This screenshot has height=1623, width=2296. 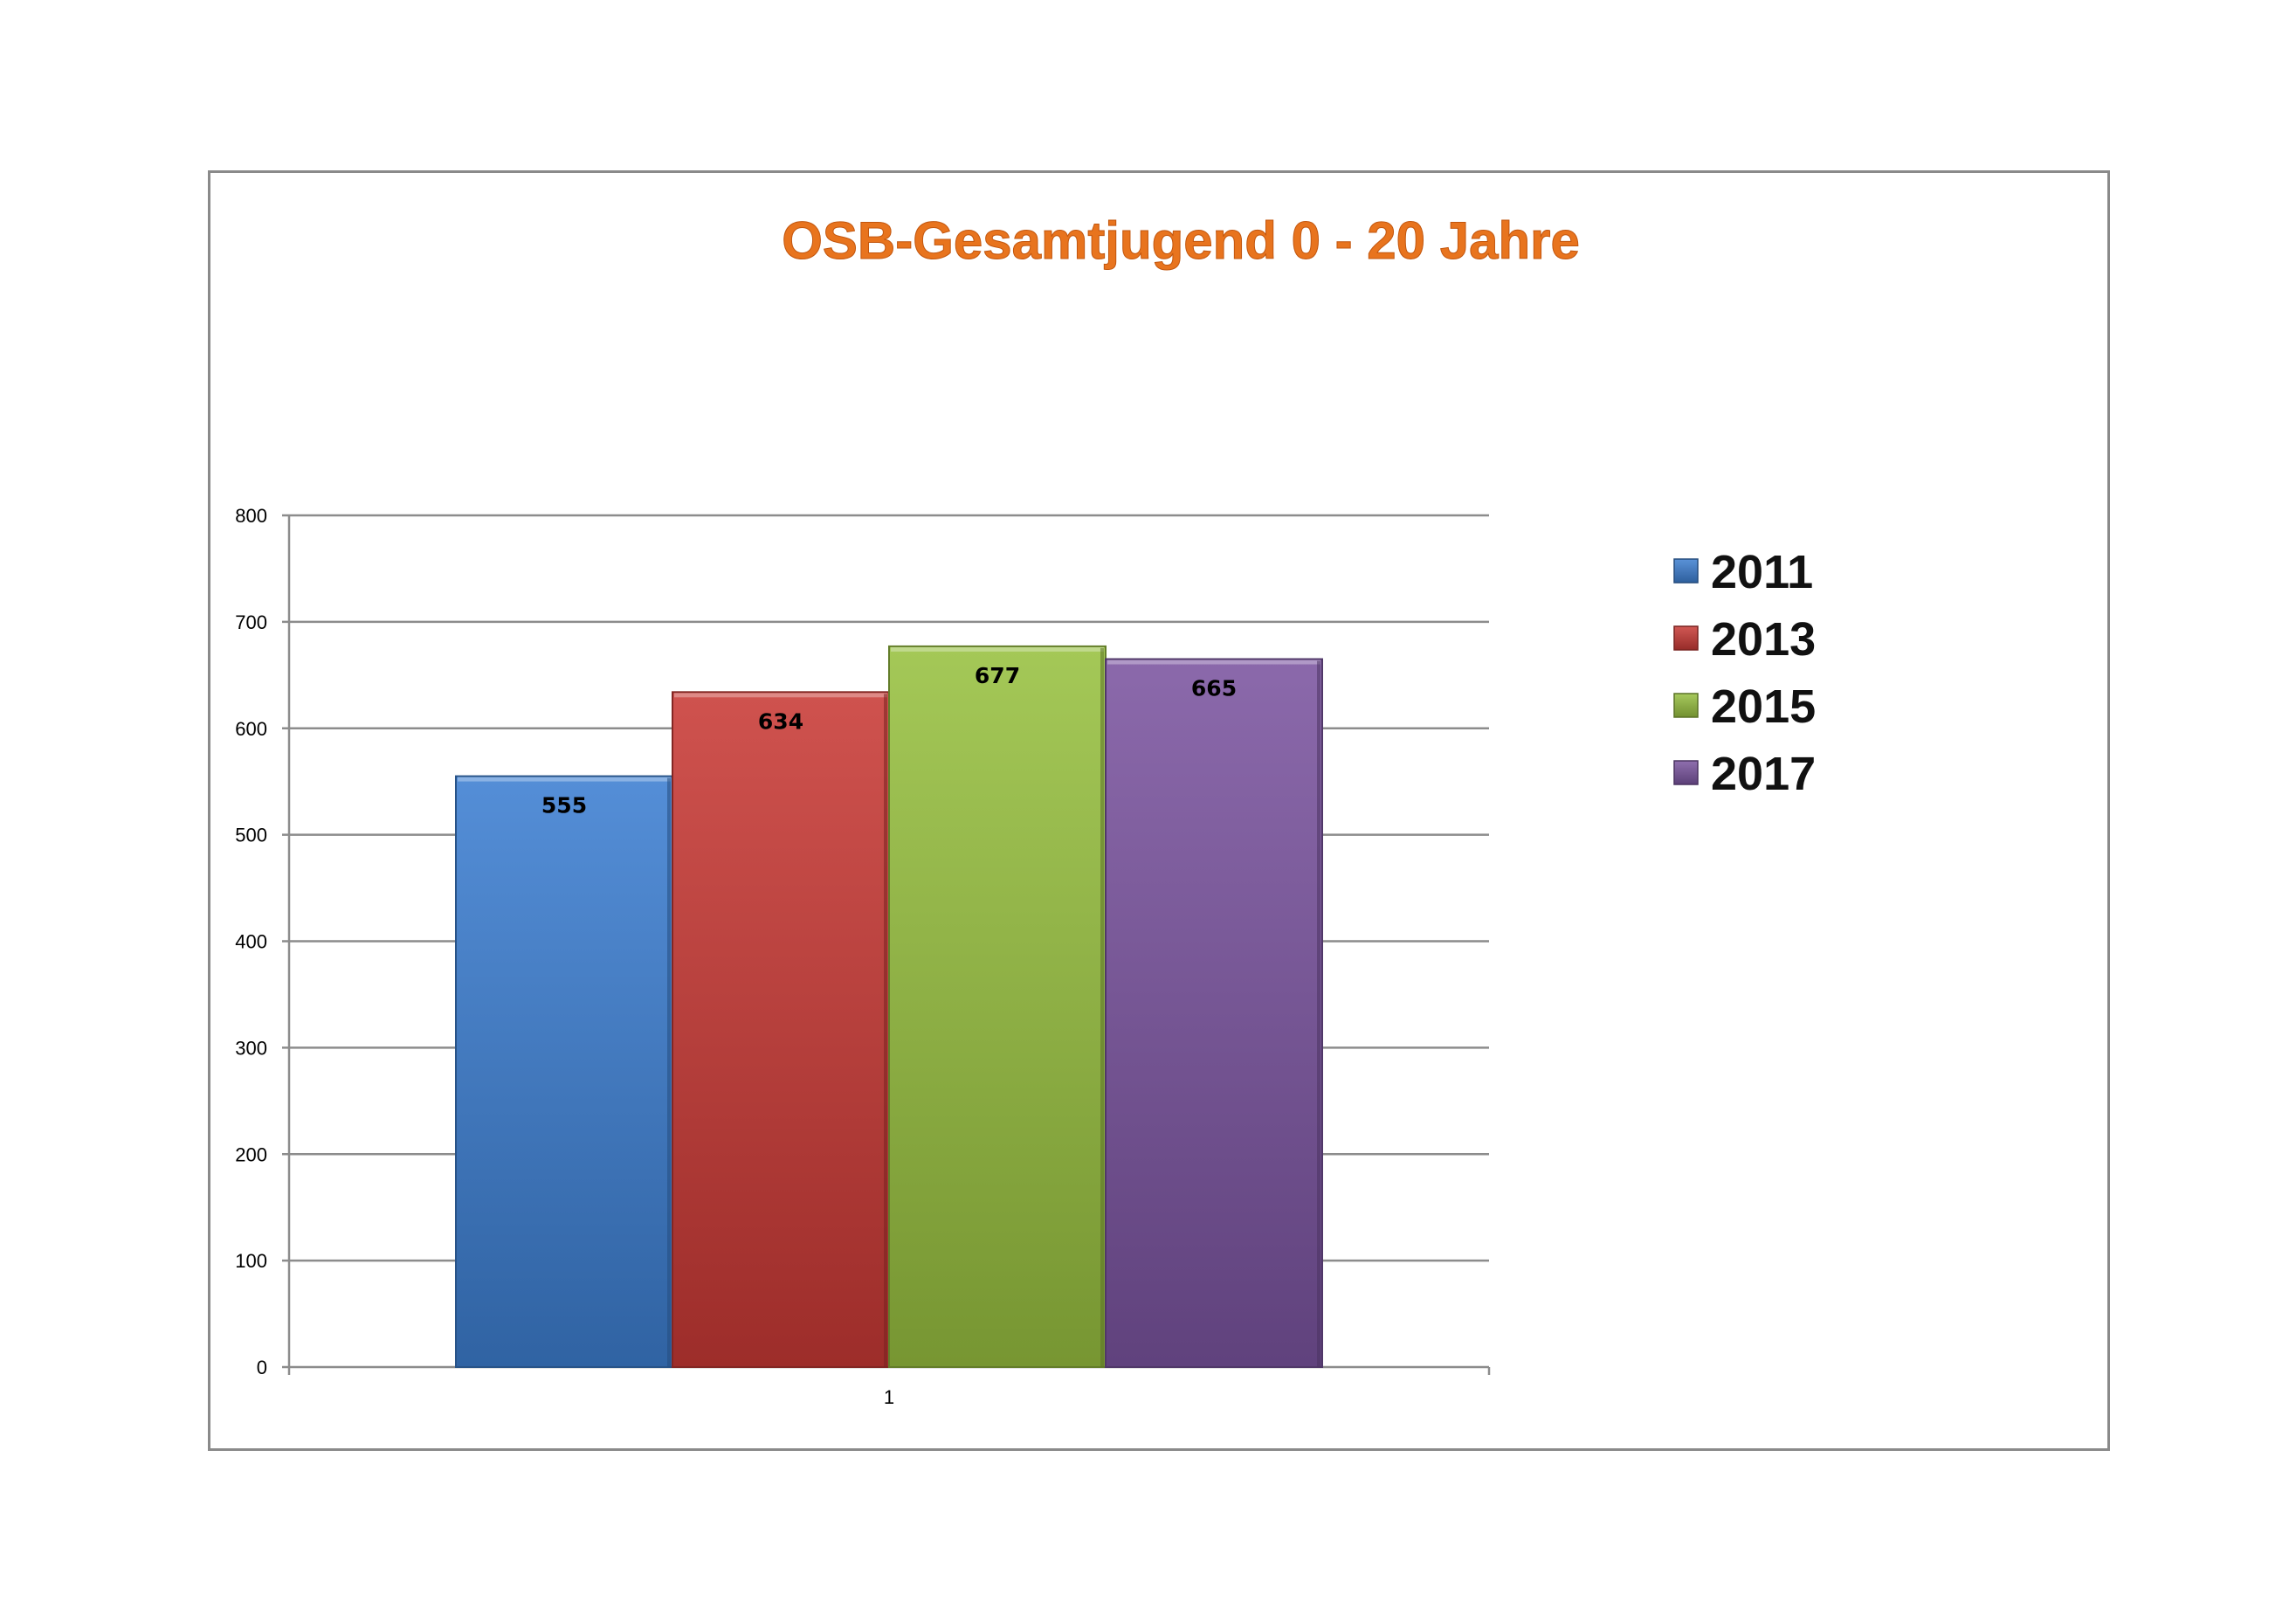 What do you see at coordinates (564, 1071) in the screenshot?
I see `bar-2011` at bounding box center [564, 1071].